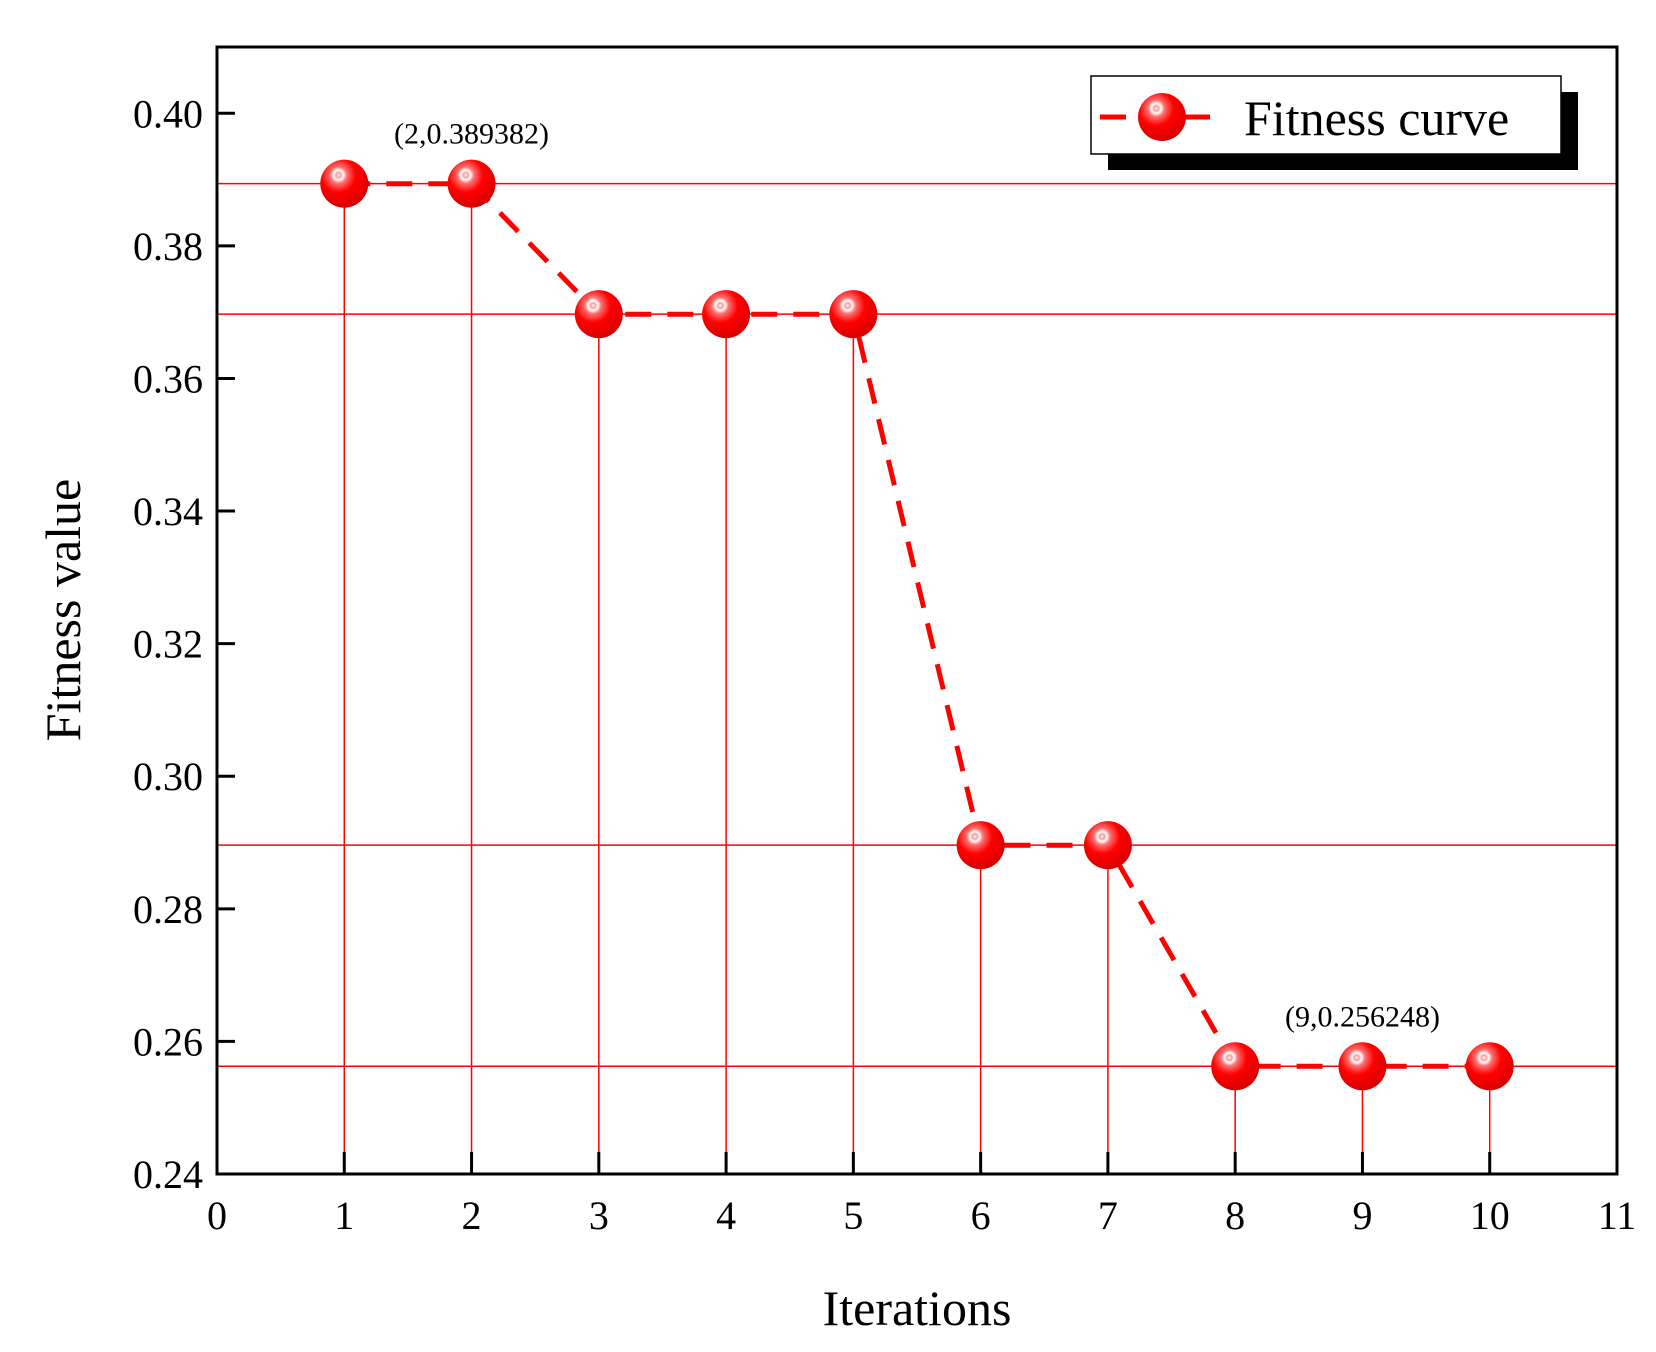  What do you see at coordinates (168, 776) in the screenshot?
I see `y-tick-label: 0.30` at bounding box center [168, 776].